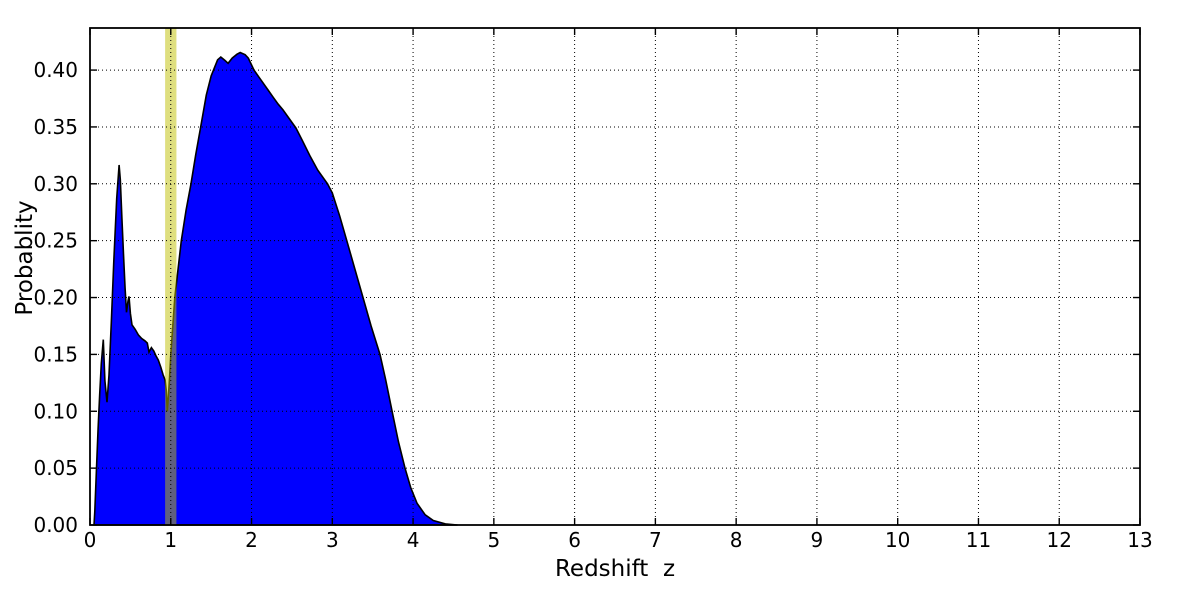 The image size is (1200, 600). I want to click on x-tick-label: 5, so click(493, 540).